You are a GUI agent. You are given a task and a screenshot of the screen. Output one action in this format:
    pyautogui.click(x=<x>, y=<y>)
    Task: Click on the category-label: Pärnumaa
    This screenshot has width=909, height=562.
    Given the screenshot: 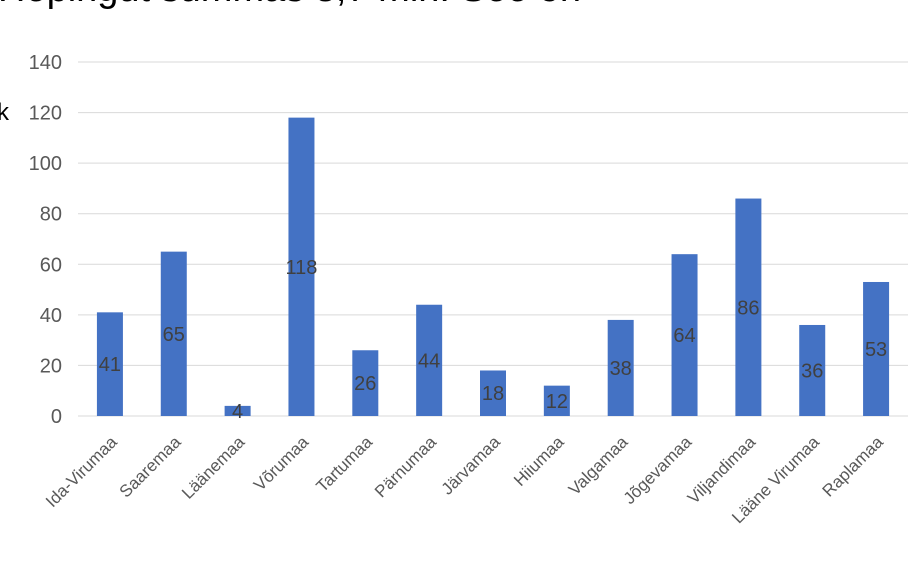 What is the action you would take?
    pyautogui.click(x=405, y=466)
    